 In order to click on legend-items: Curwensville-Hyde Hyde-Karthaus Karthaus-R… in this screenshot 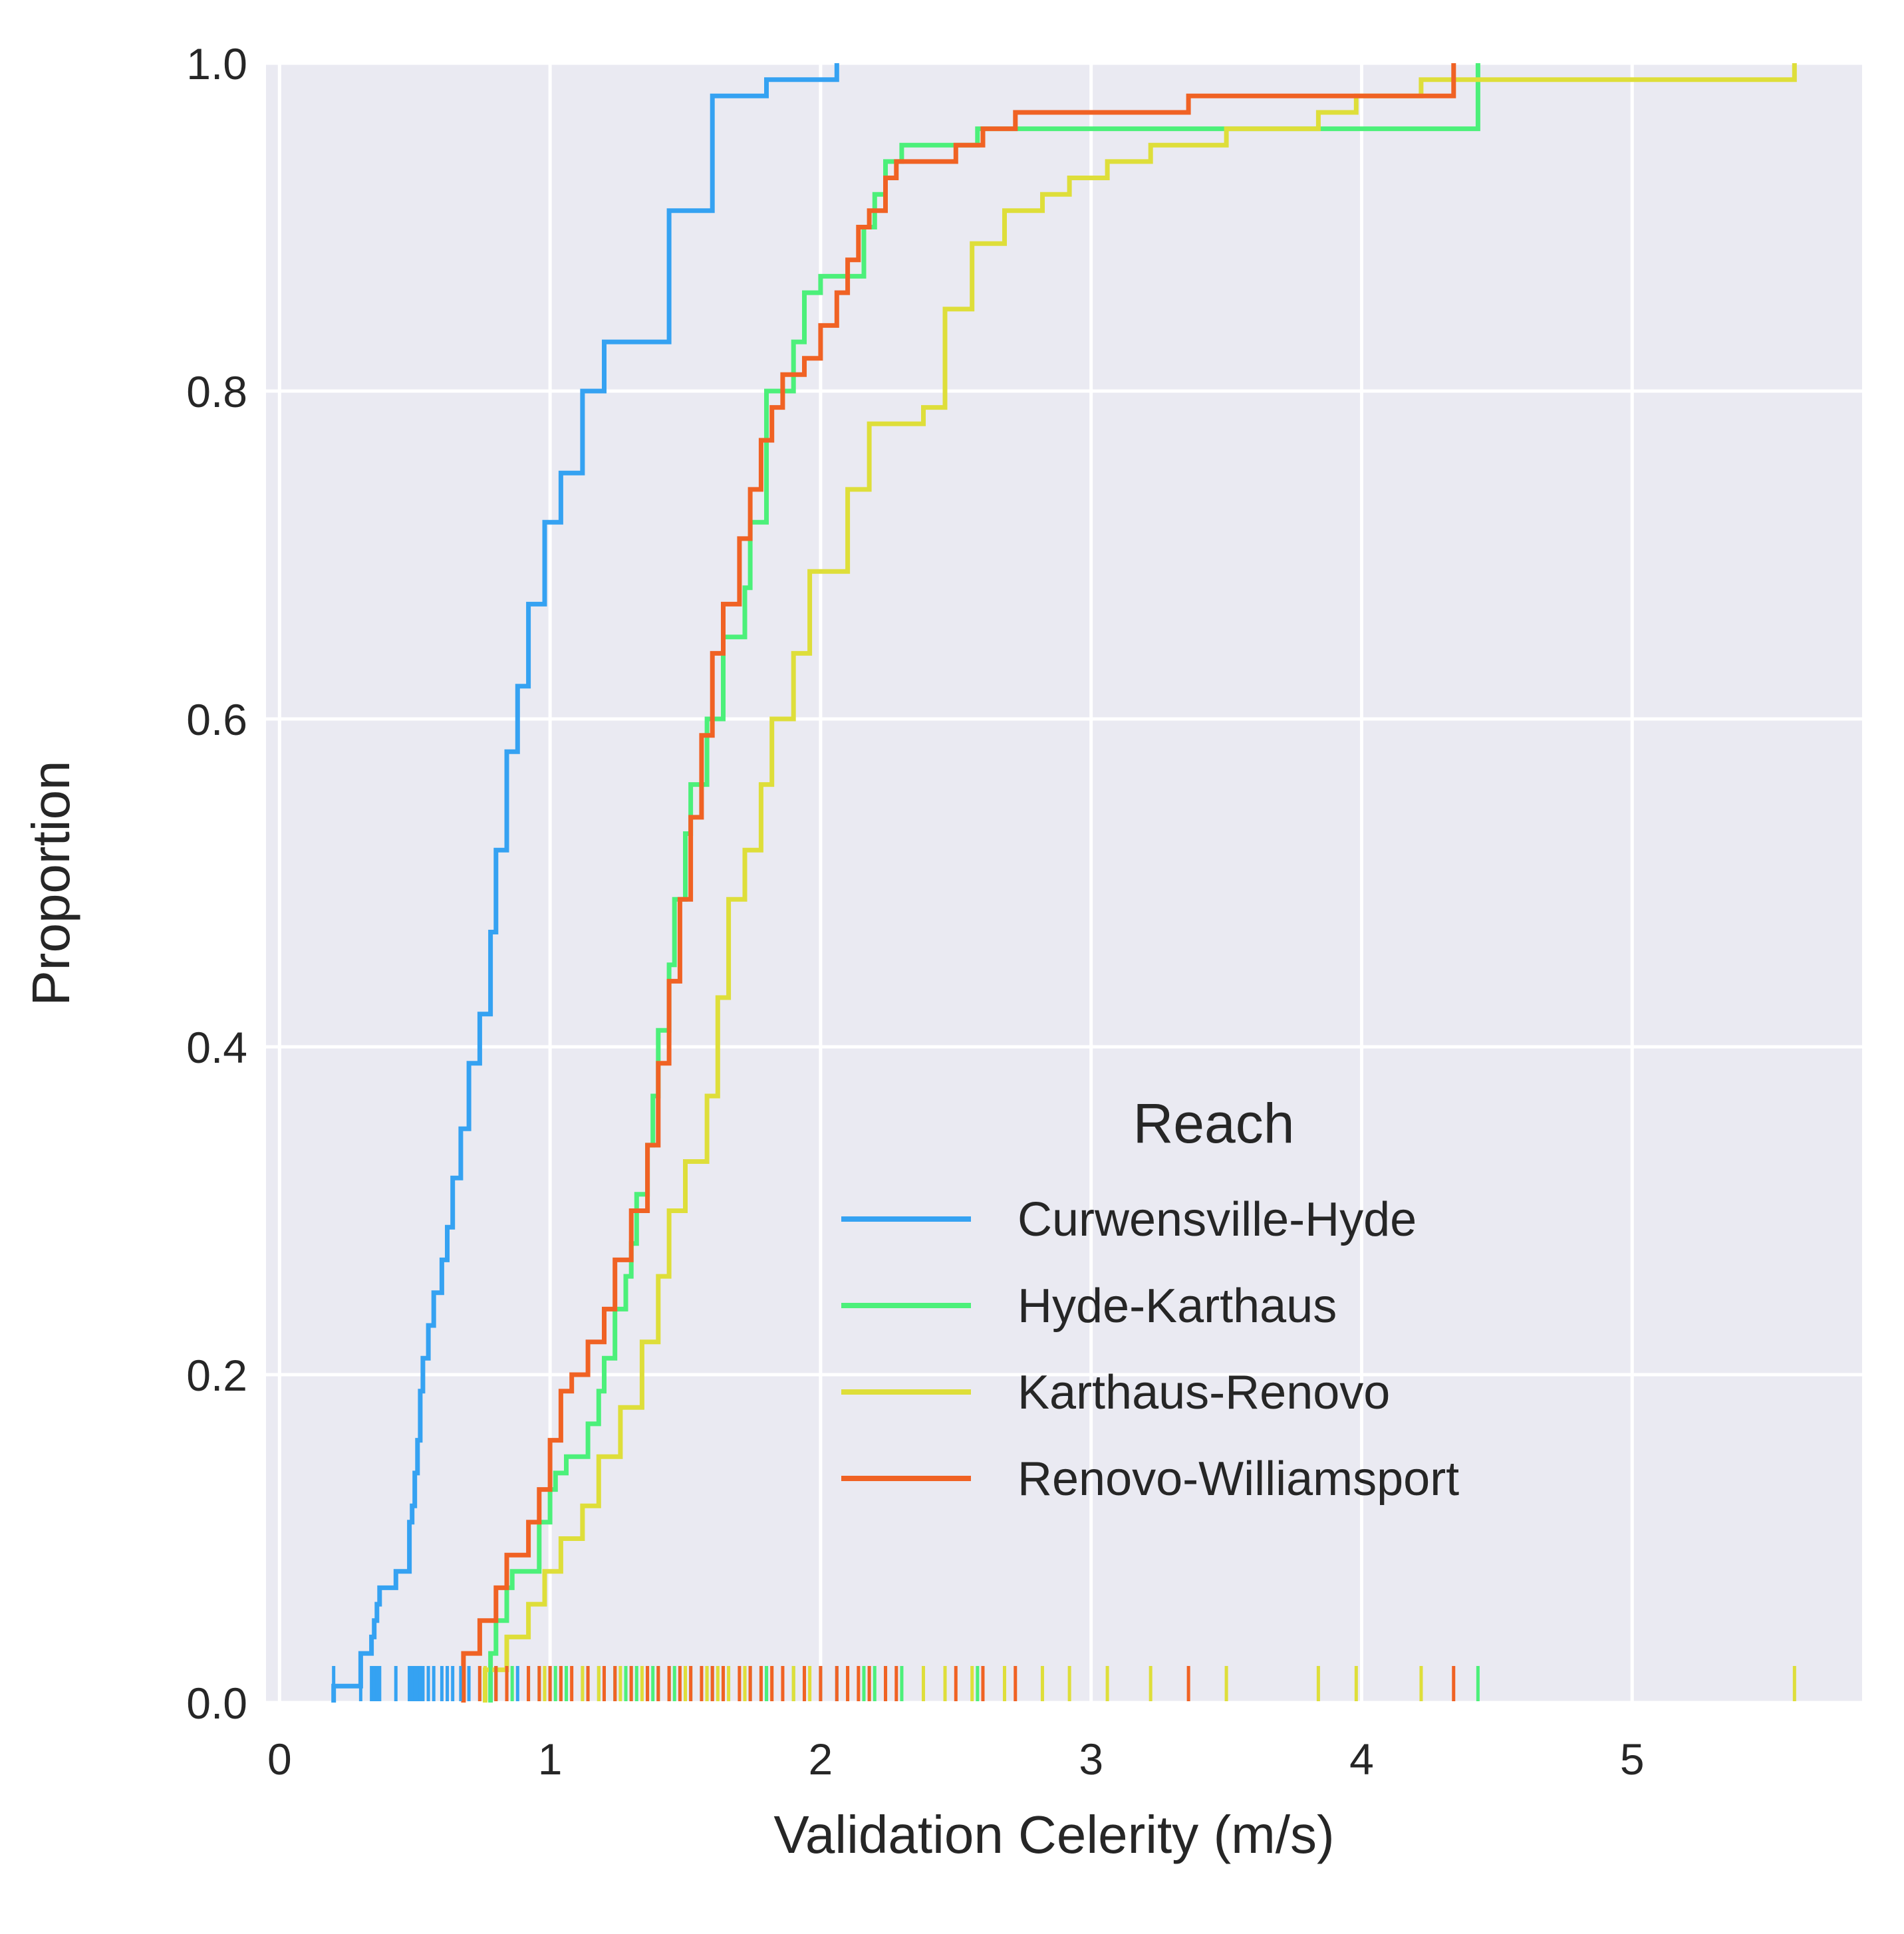, I will do `click(1150, 1349)`.